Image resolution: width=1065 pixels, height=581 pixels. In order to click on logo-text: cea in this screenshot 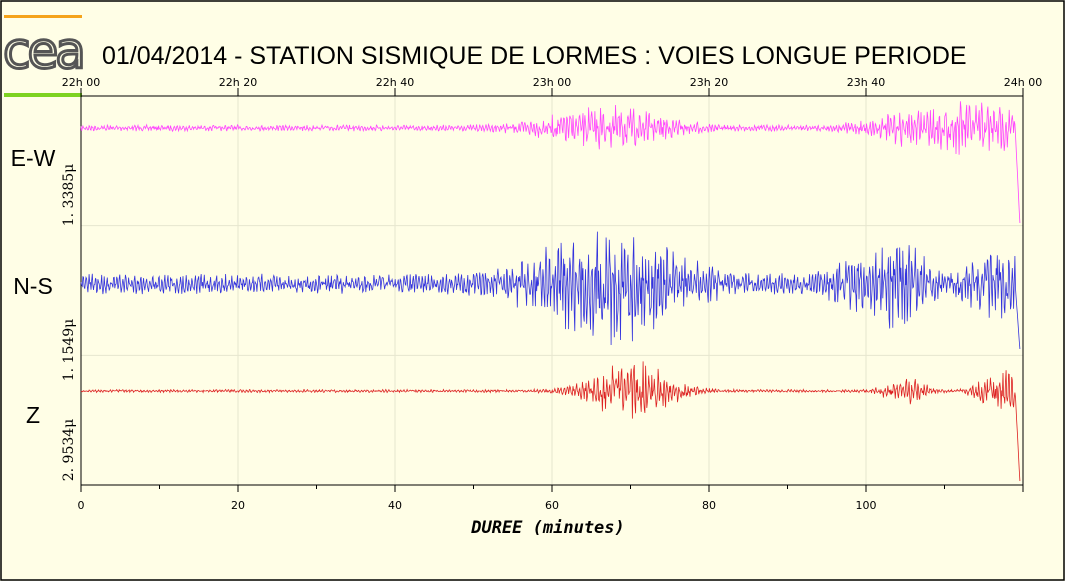, I will do `click(43, 51)`.